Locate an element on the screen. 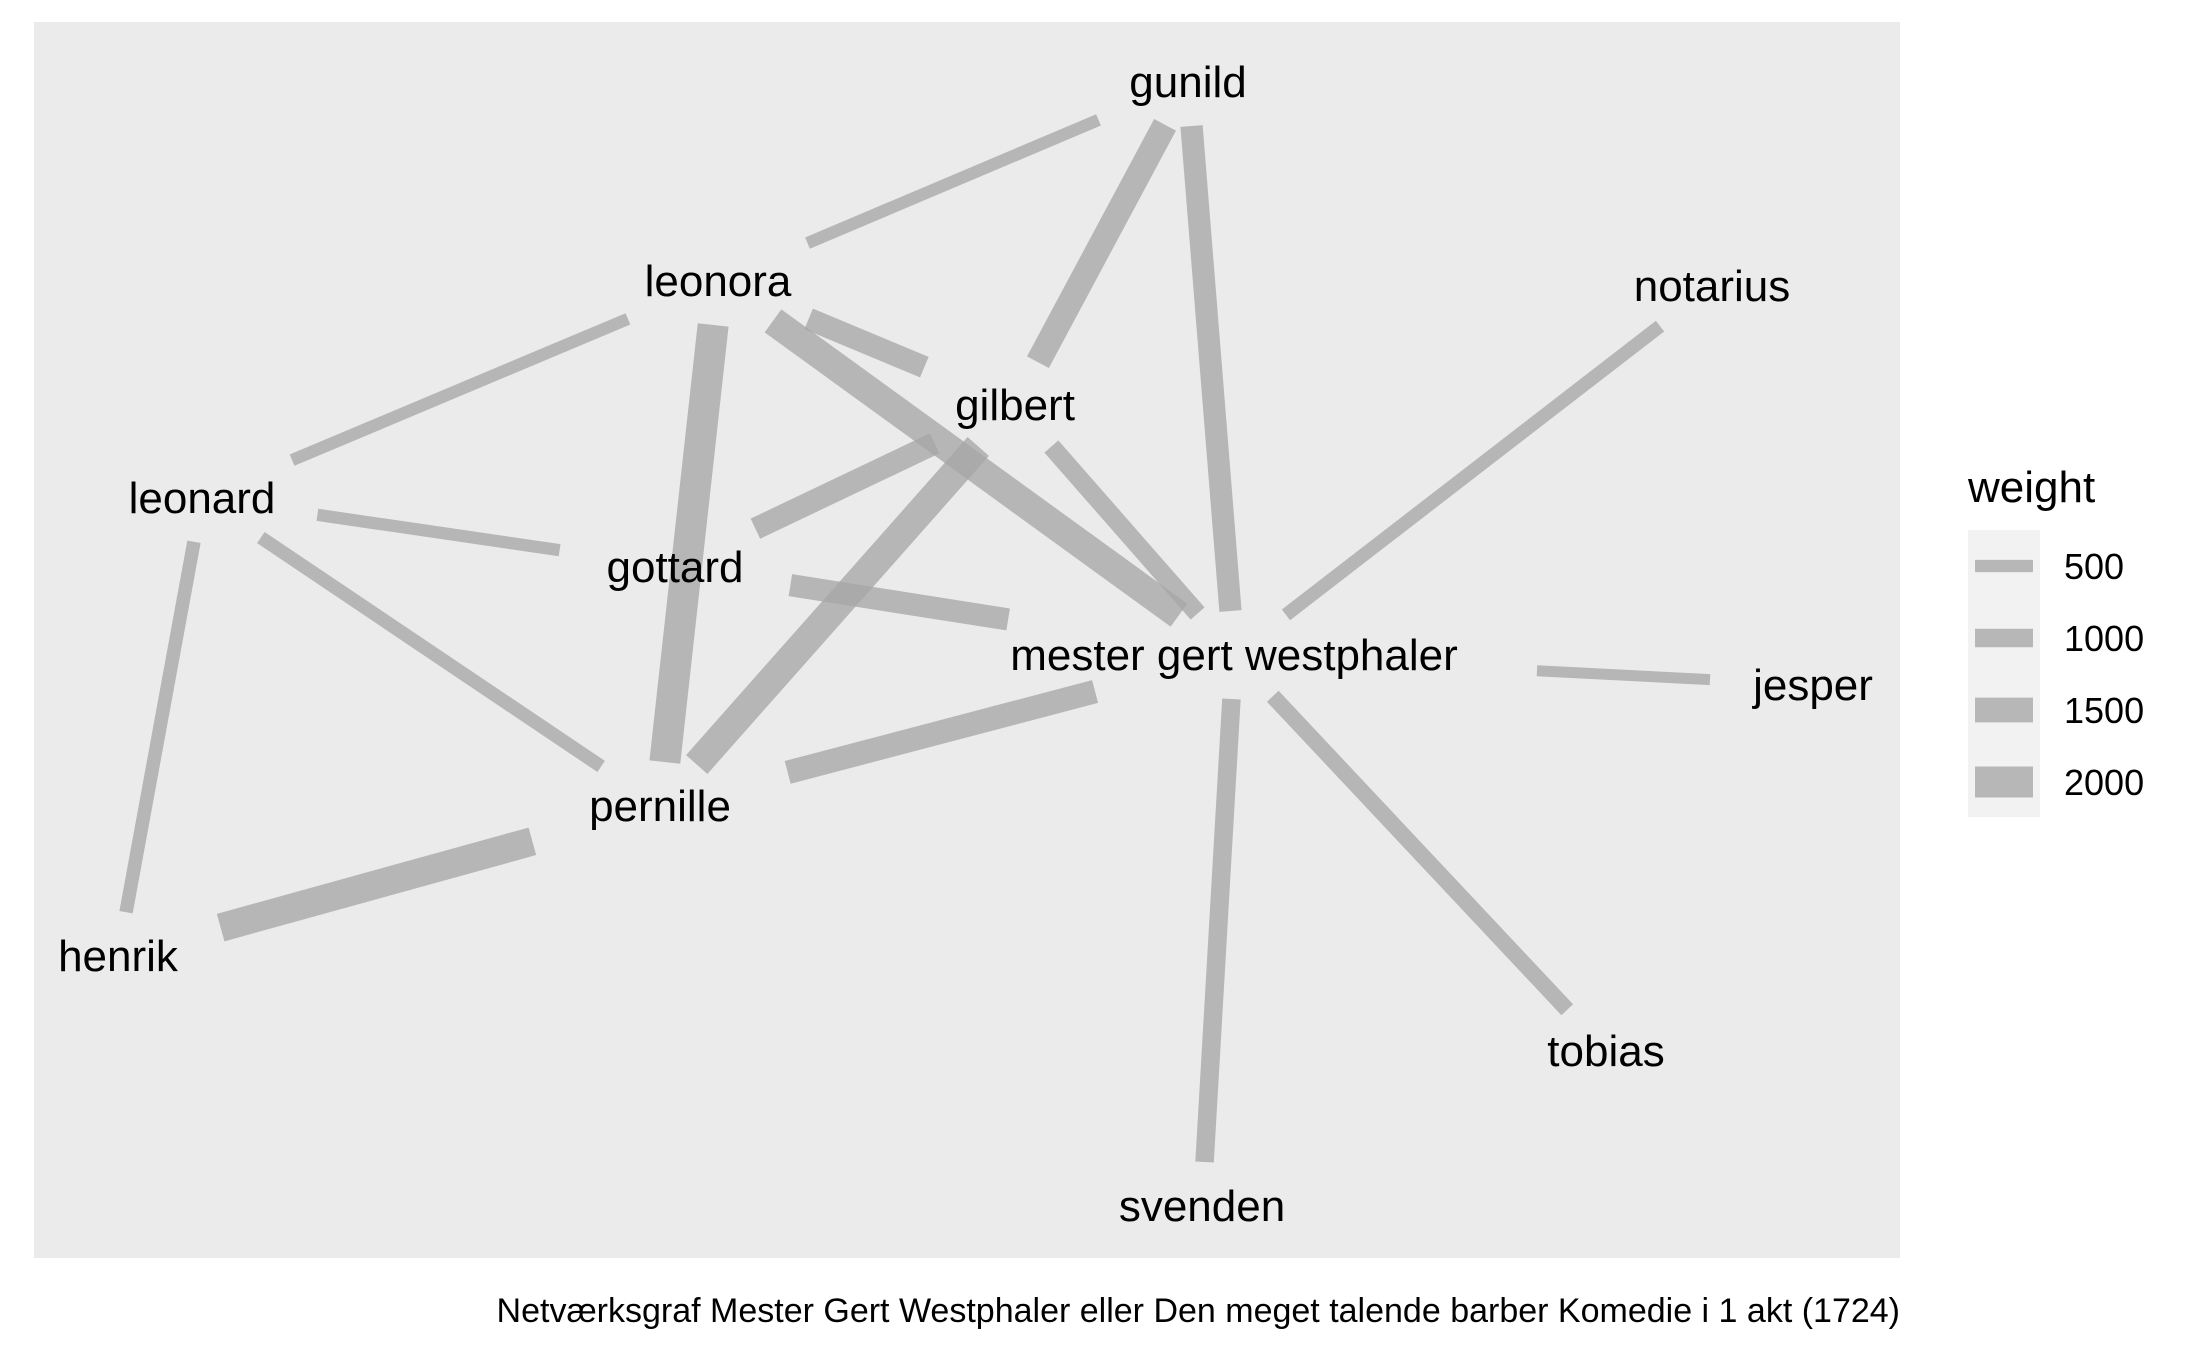 The width and height of the screenshot is (2187, 1349). node-label-leonard: leonard is located at coordinates (202, 498).